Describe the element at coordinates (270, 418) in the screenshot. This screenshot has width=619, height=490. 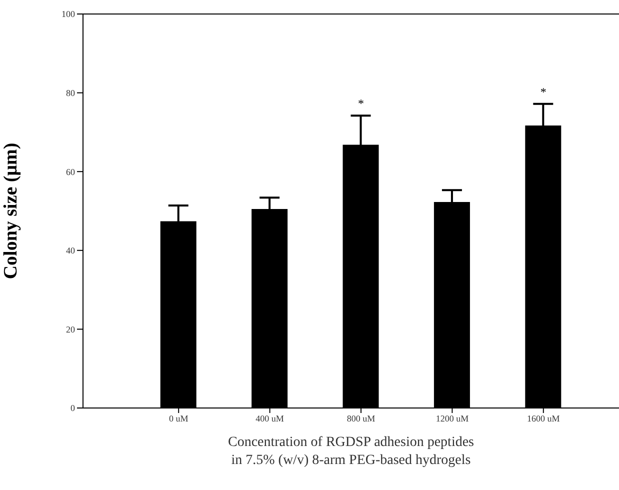
I see `x-tick-label: 400 uM` at that location.